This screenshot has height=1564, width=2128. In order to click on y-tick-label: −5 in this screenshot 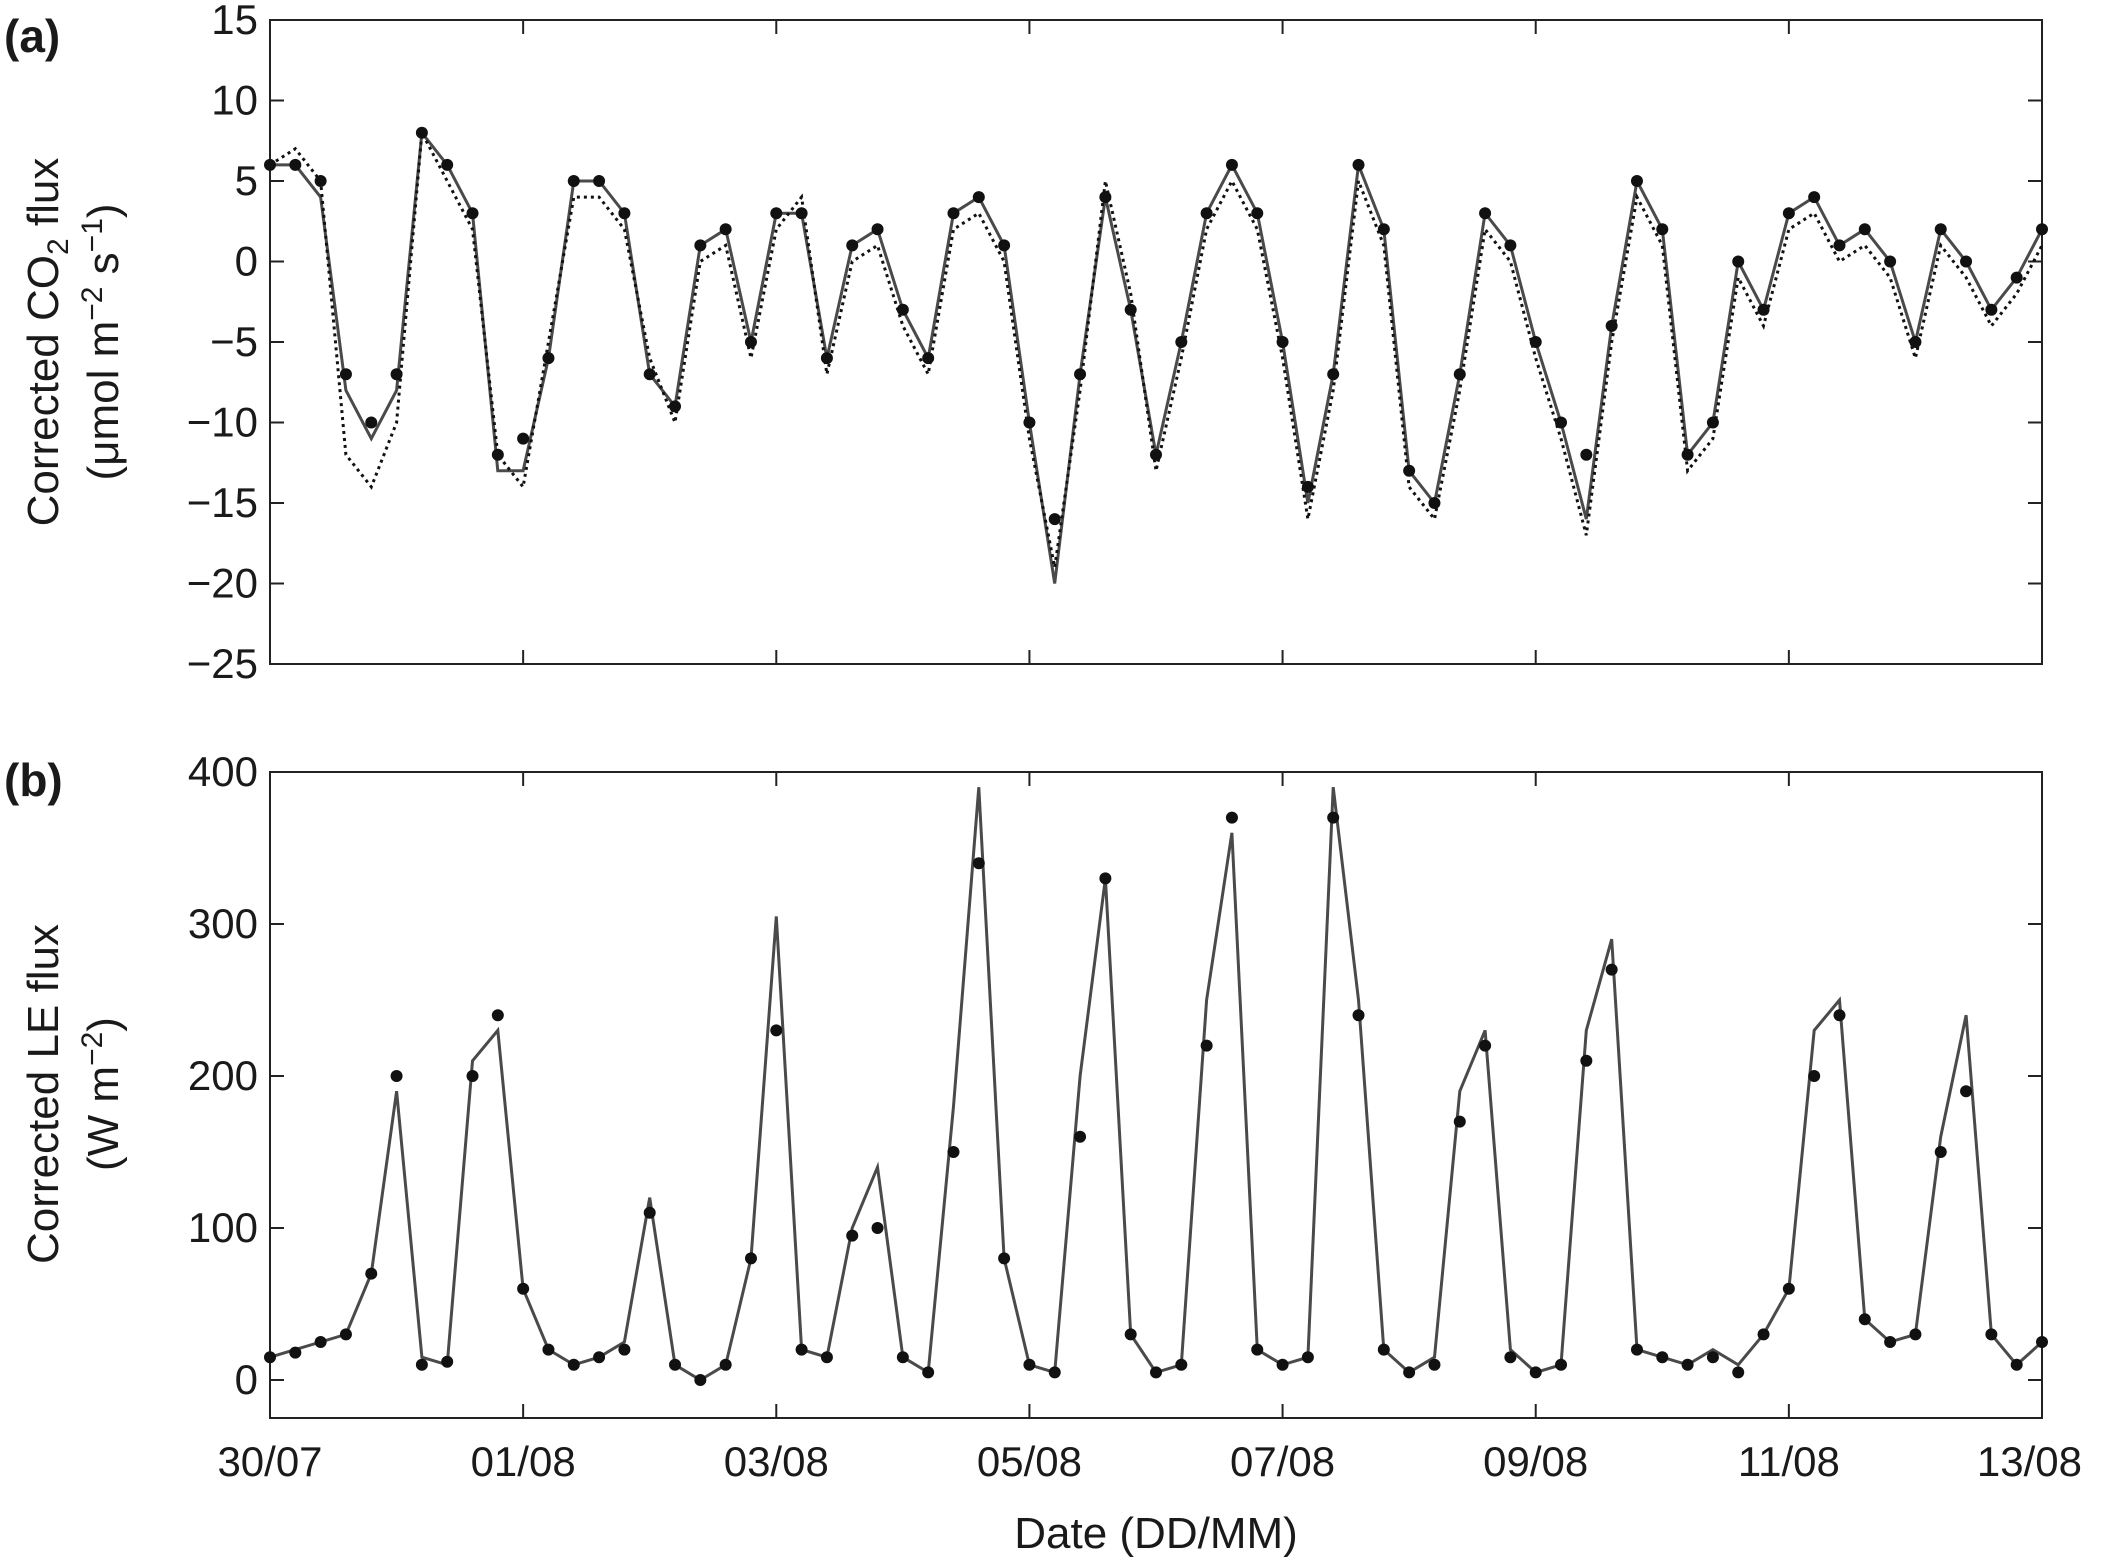, I will do `click(234, 341)`.